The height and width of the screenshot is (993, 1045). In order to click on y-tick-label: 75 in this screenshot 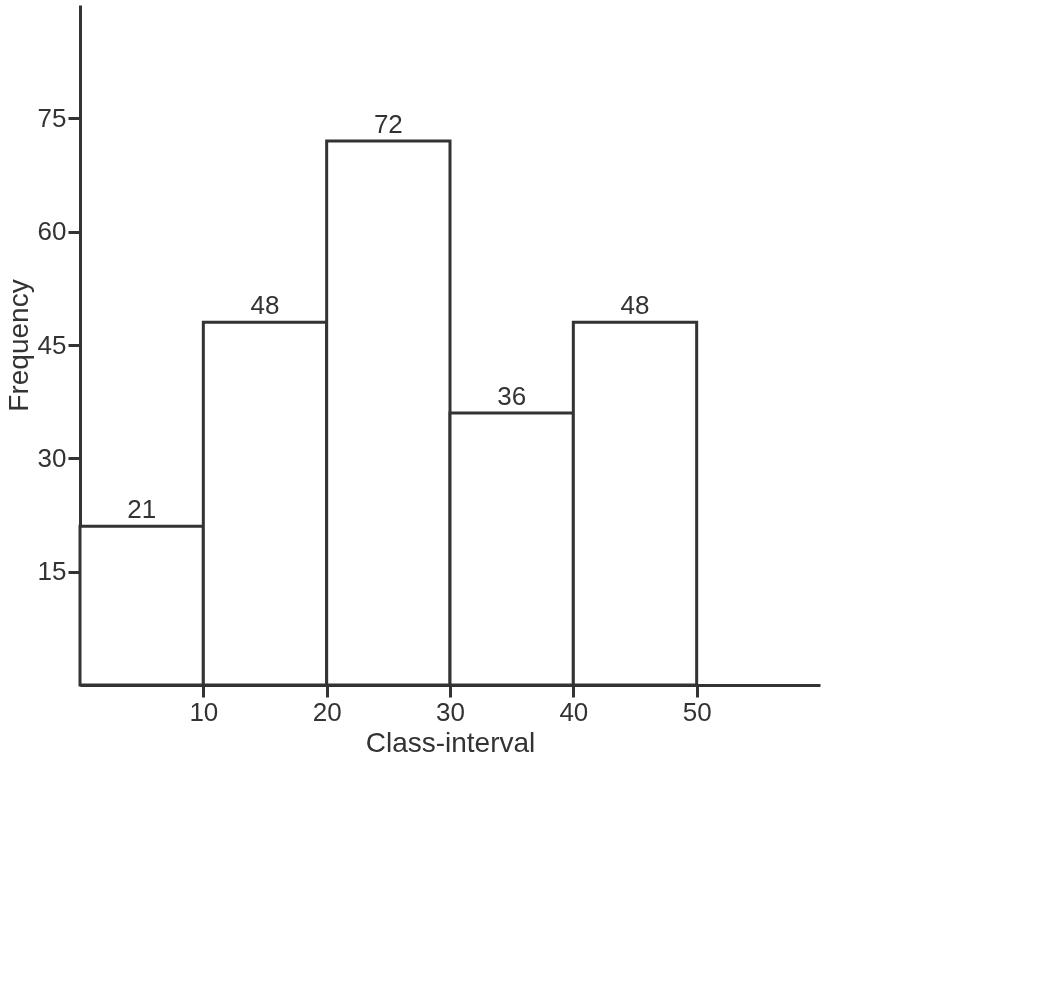, I will do `click(52, 117)`.